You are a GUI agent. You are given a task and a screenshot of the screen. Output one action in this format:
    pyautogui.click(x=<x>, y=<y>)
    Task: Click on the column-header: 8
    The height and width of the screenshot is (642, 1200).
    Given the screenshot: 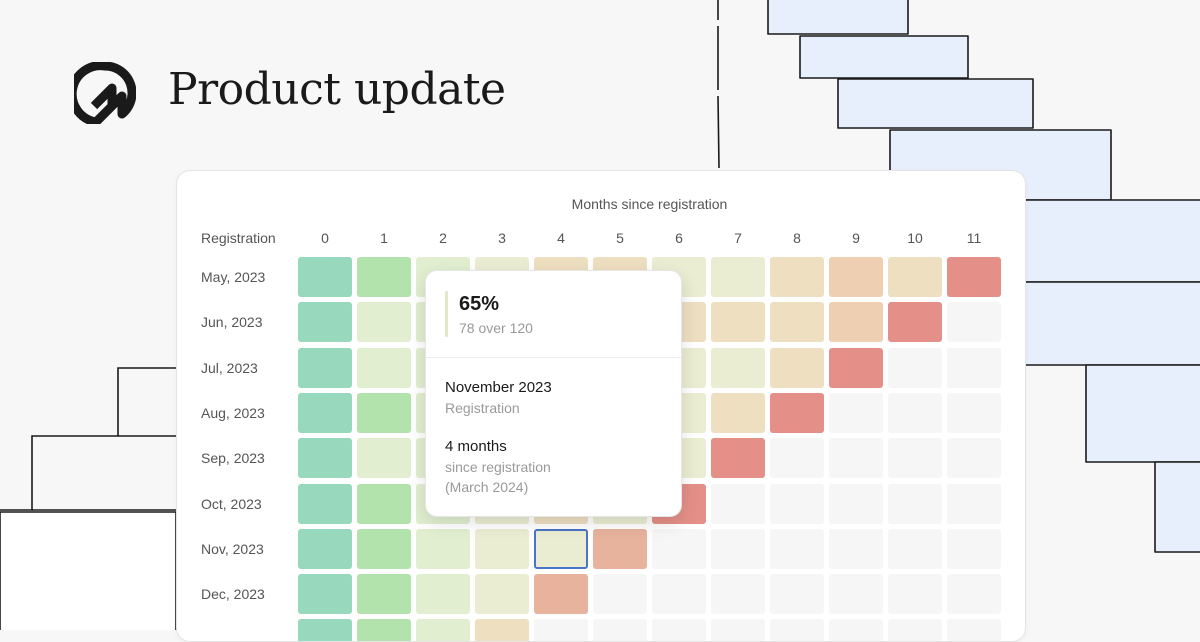 What is the action you would take?
    pyautogui.click(x=797, y=238)
    